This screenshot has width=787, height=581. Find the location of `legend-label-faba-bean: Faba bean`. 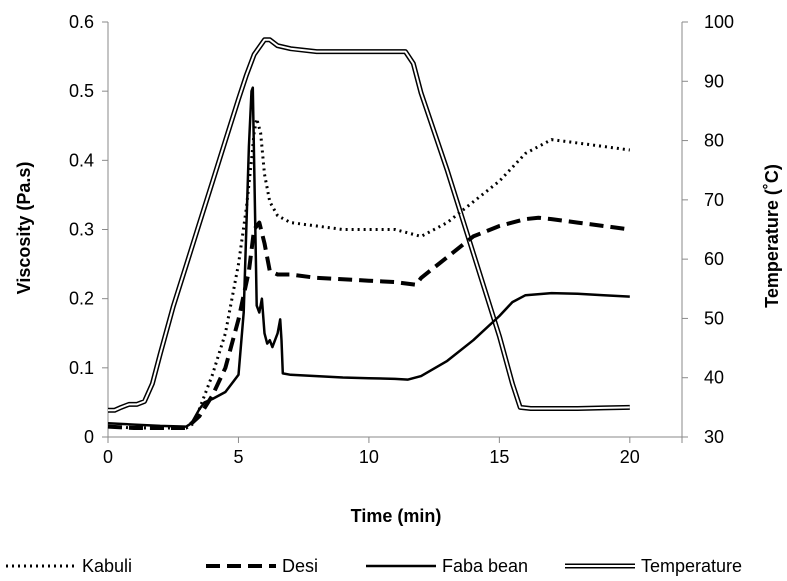

legend-label-faba-bean: Faba bean is located at coordinates (485, 566).